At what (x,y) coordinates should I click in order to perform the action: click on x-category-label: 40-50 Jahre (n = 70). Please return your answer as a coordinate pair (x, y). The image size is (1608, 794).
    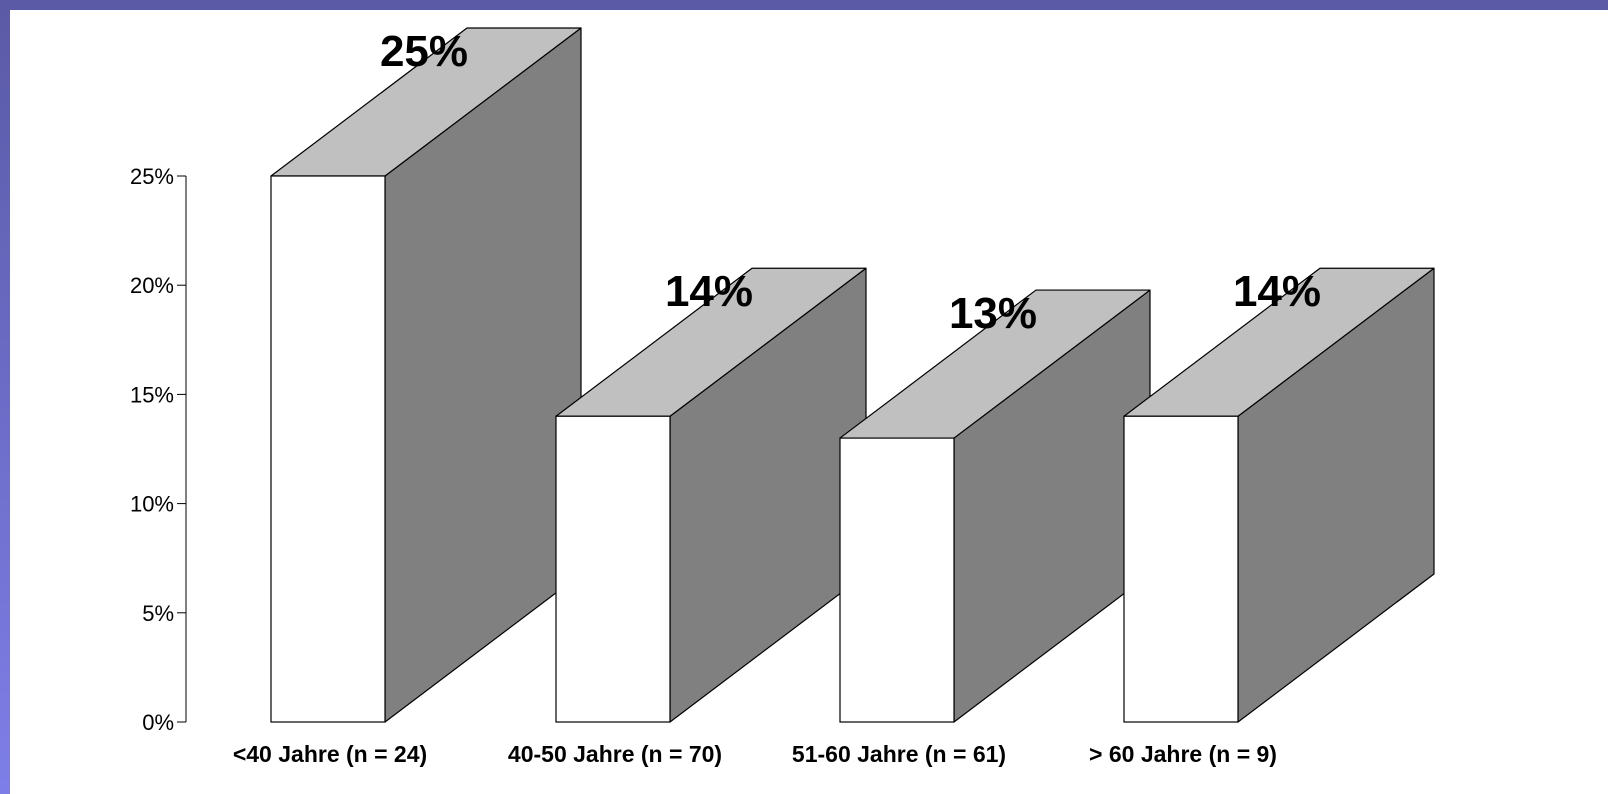
    Looking at the image, I should click on (615, 754).